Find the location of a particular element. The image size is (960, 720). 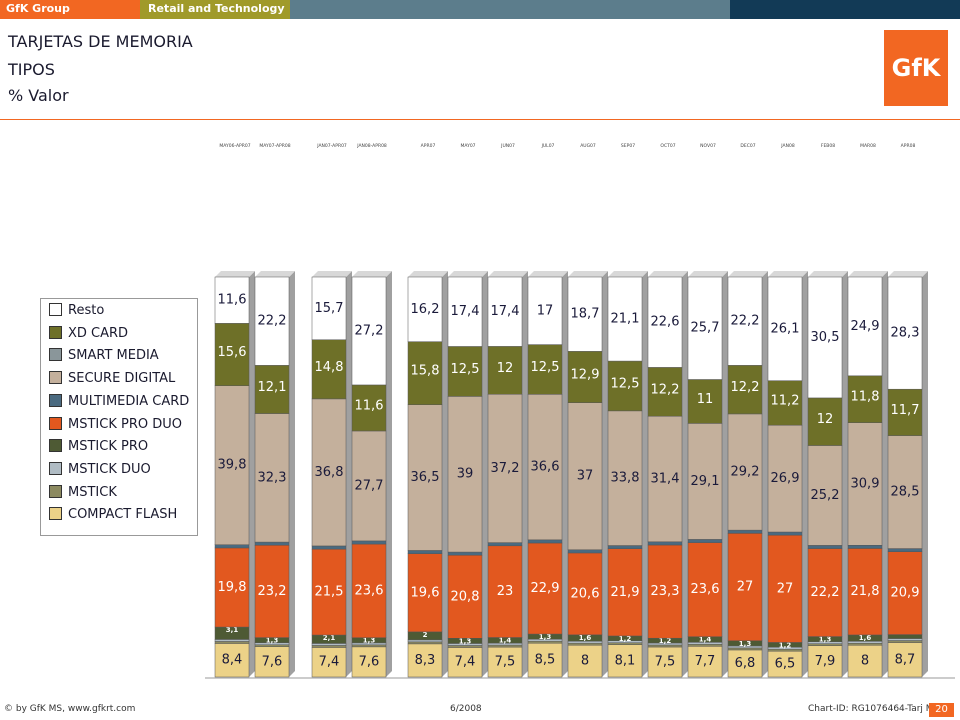

category-label: APR08 is located at coordinates (908, 146).